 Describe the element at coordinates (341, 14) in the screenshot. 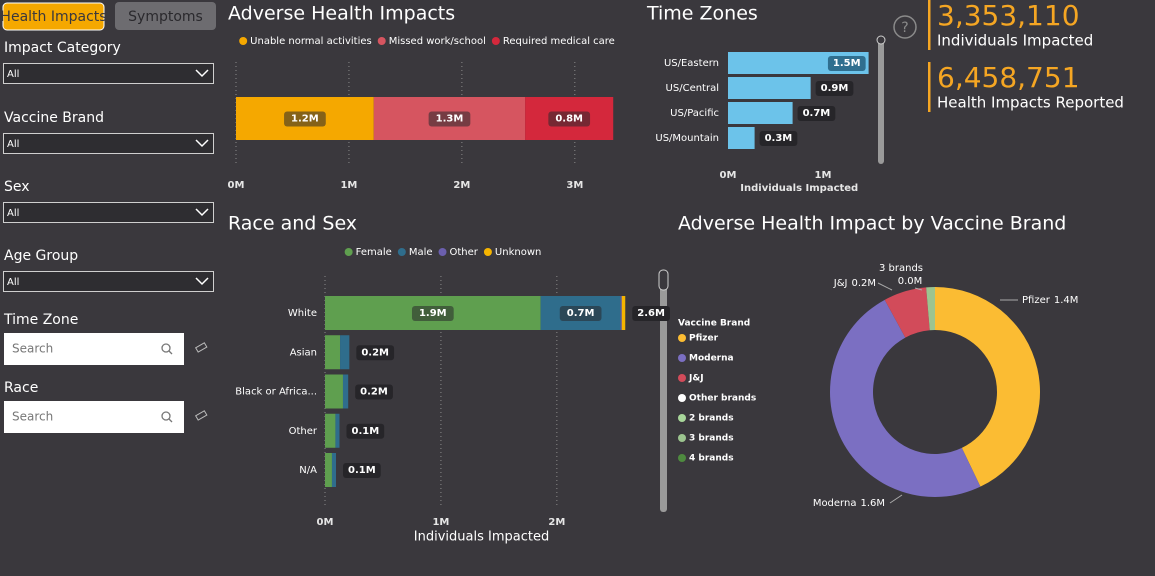

I see `chart-title: Adverse Health Impacts` at that location.